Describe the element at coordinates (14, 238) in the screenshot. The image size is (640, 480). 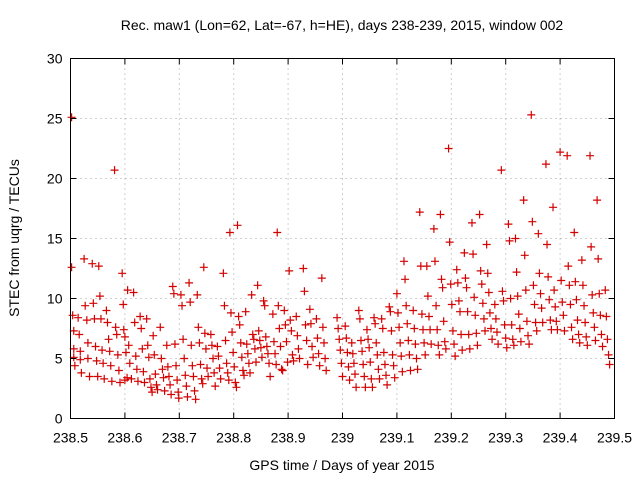
I see `y-axis-label: STEC from uqrg / TECUs` at that location.